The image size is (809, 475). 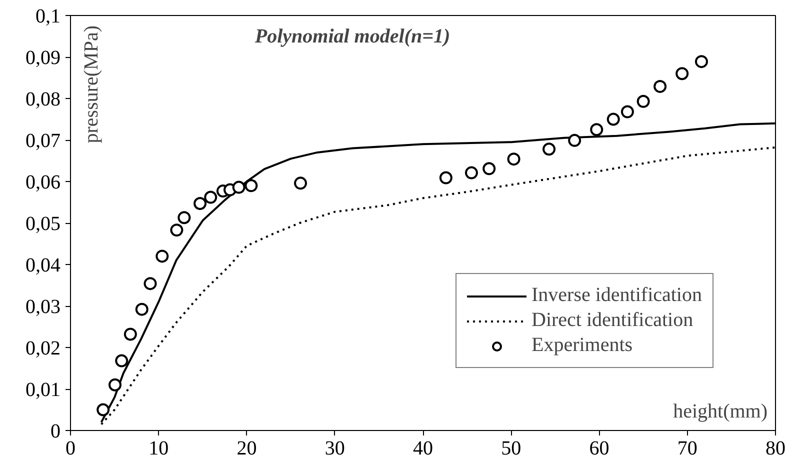 I want to click on y-tick-label: 0,05, so click(x=43, y=224).